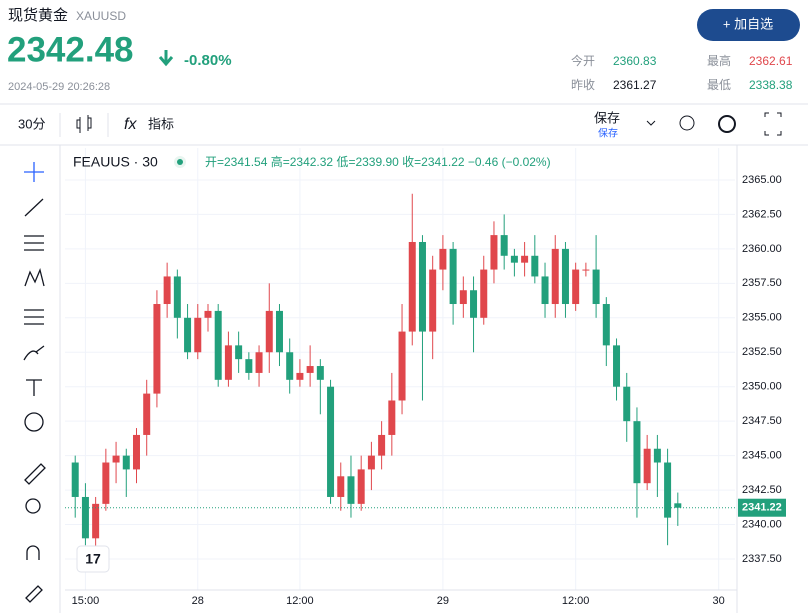  Describe the element at coordinates (161, 123) in the screenshot. I see `indicators-button: 指标` at that location.